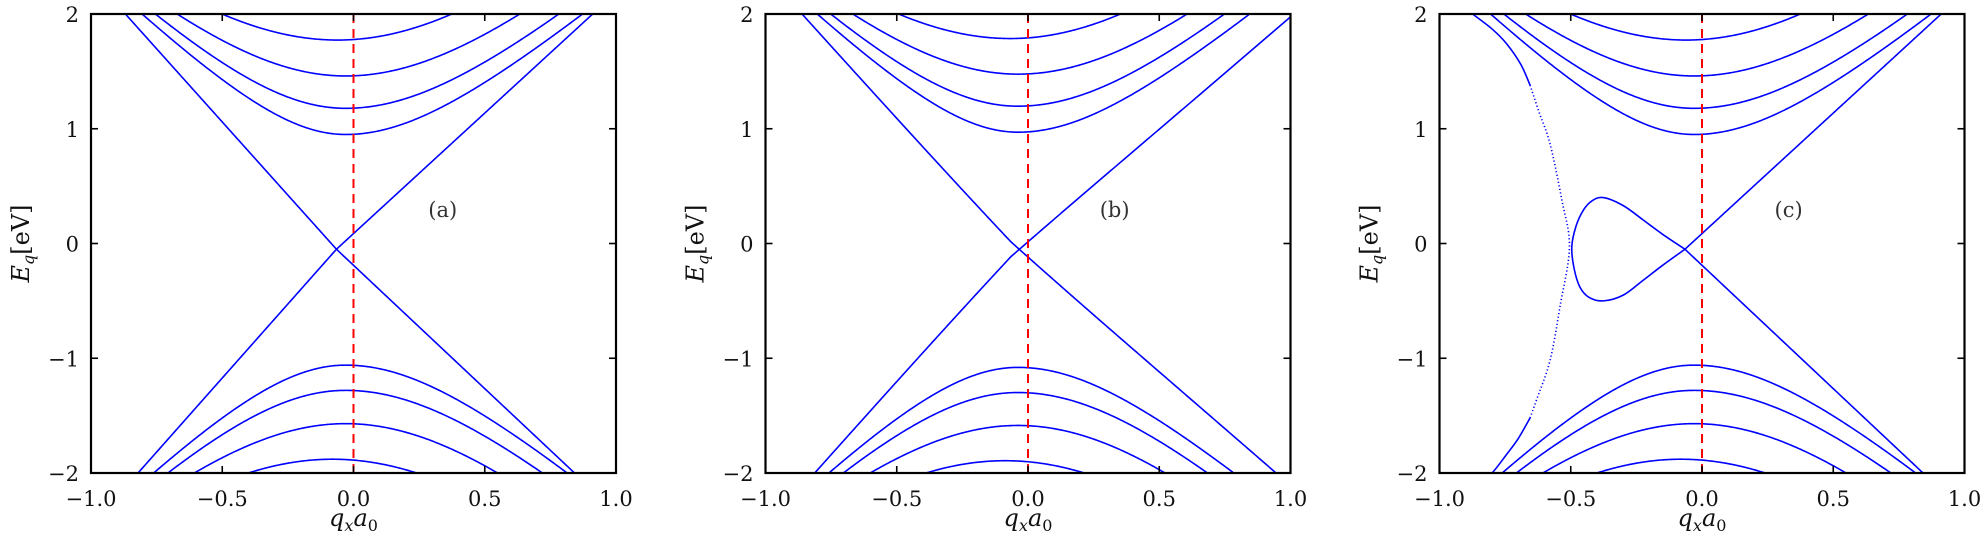 The image size is (1984, 544). What do you see at coordinates (1628, 249) in the screenshot?
I see `loop` at bounding box center [1628, 249].